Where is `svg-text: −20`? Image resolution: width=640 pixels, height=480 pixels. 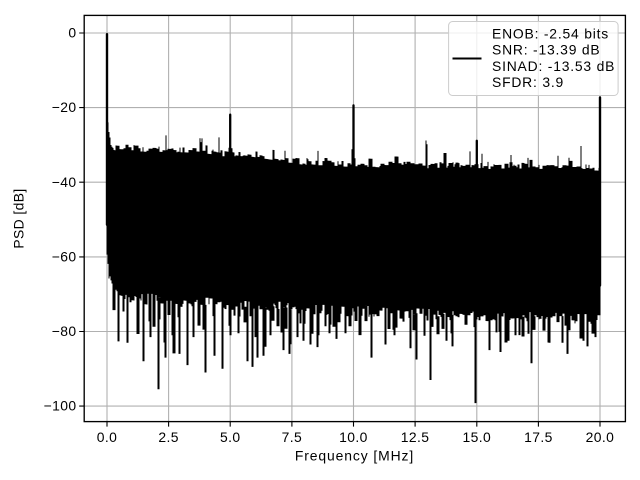
svg-text: −20 is located at coordinates (64, 107).